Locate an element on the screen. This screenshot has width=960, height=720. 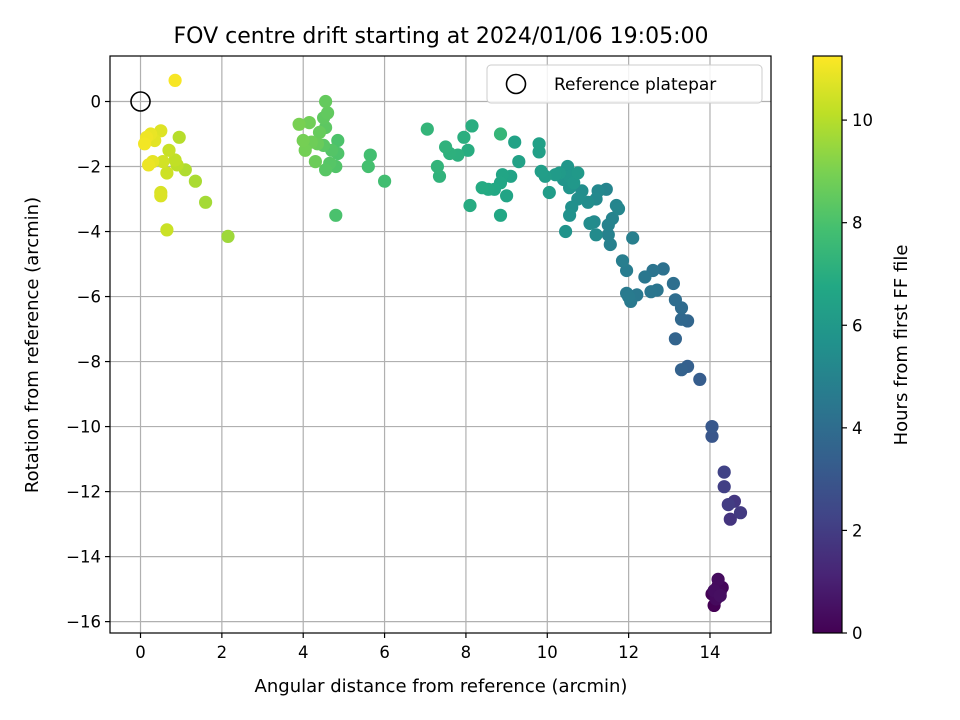
x-tick-label: 14 is located at coordinates (709, 652).